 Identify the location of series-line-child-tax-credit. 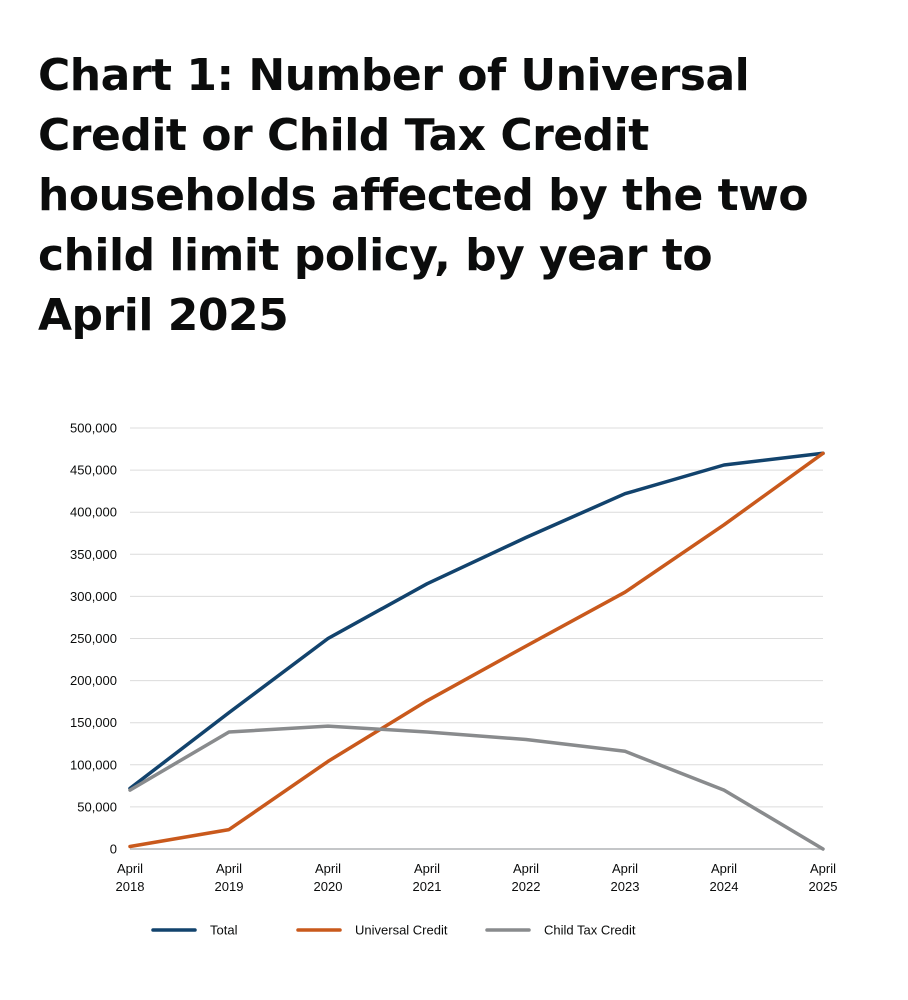
(476, 787).